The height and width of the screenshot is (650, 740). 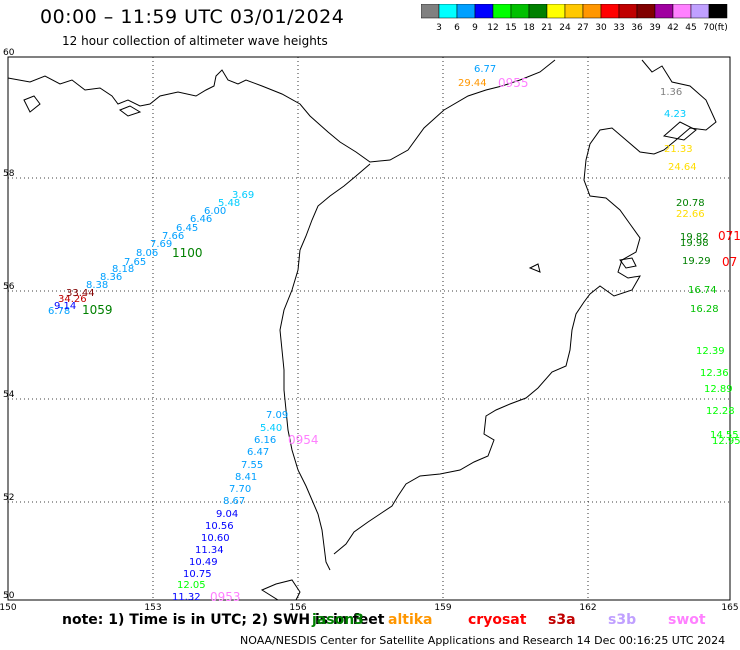 What do you see at coordinates (123, 269) in the screenshot?
I see `wave-height-label: 8.18` at bounding box center [123, 269].